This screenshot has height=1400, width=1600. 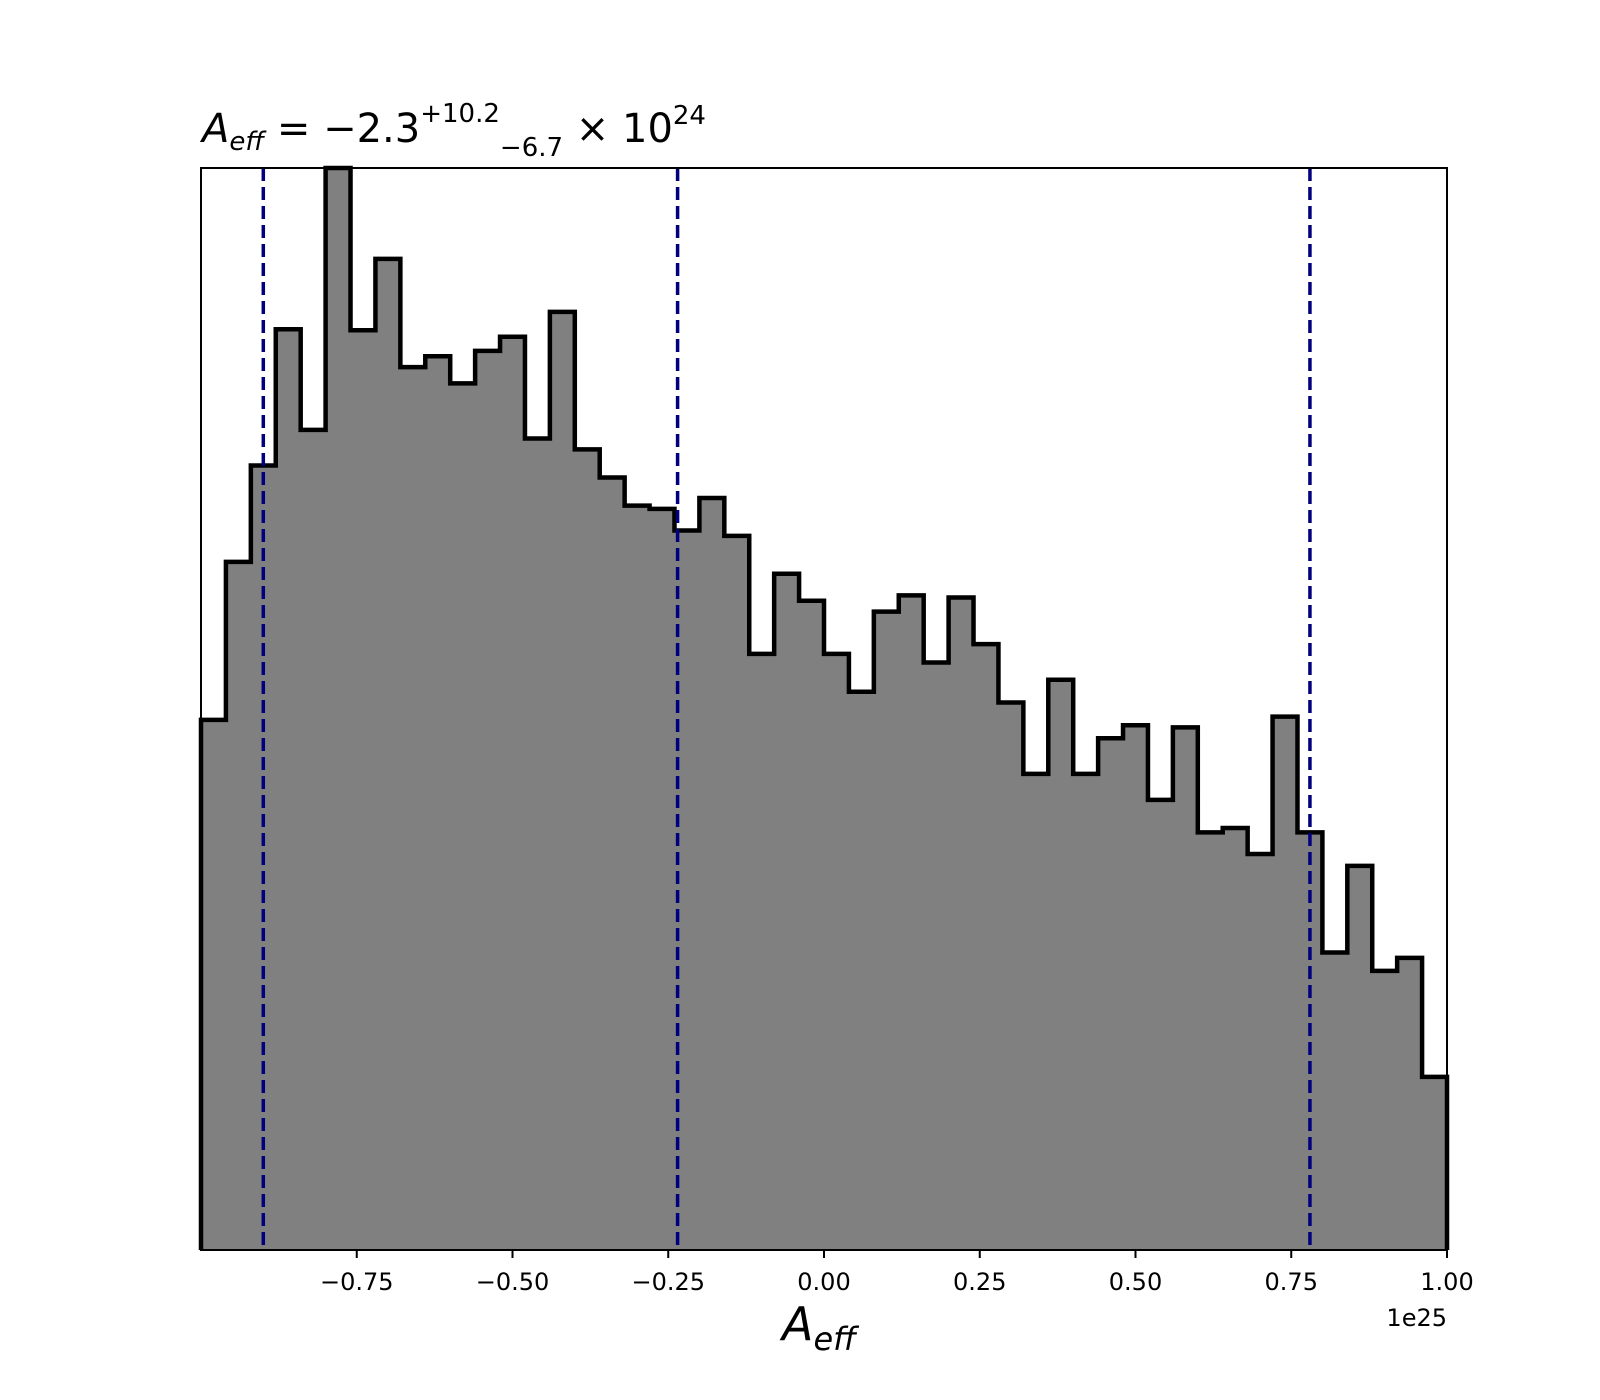 I want to click on xlabel-sub: eff, so click(x=836, y=1339).